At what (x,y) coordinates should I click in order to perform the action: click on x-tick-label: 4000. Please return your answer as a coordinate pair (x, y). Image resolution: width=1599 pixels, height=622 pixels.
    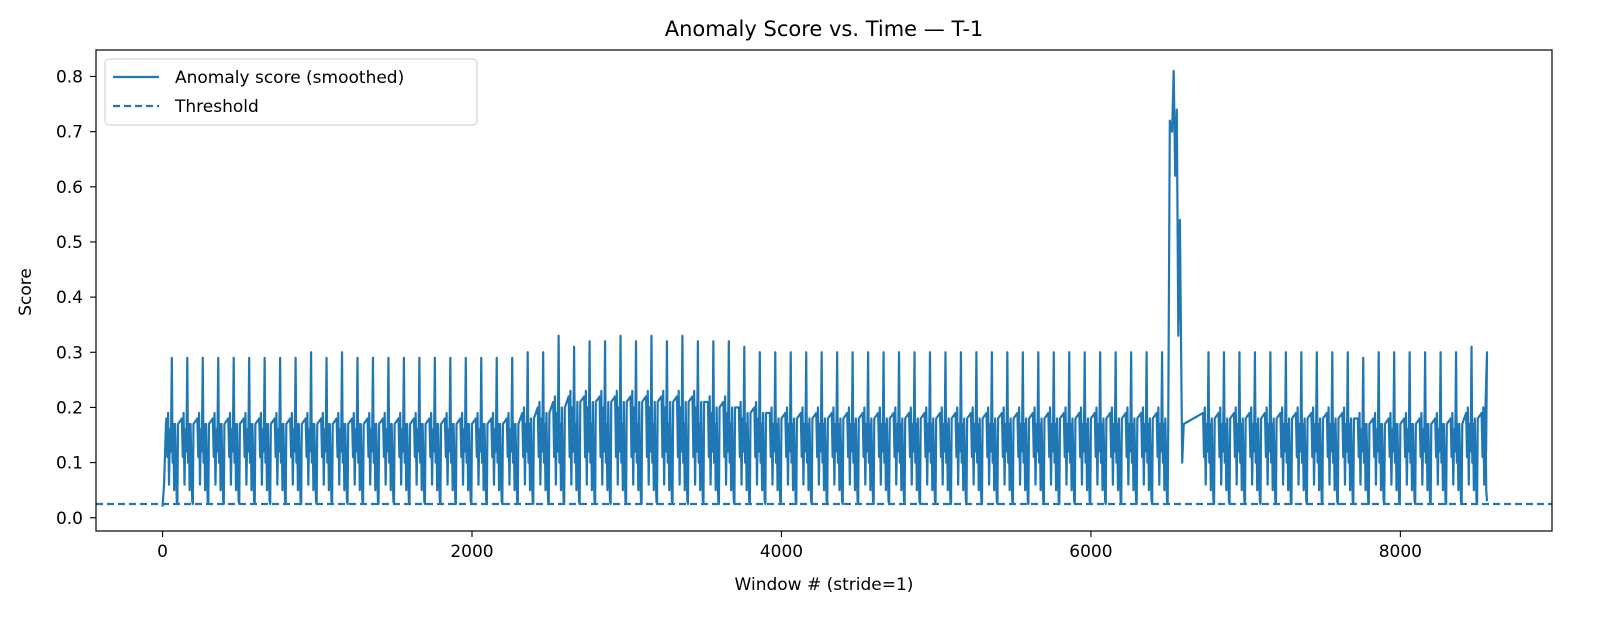
    Looking at the image, I should click on (781, 552).